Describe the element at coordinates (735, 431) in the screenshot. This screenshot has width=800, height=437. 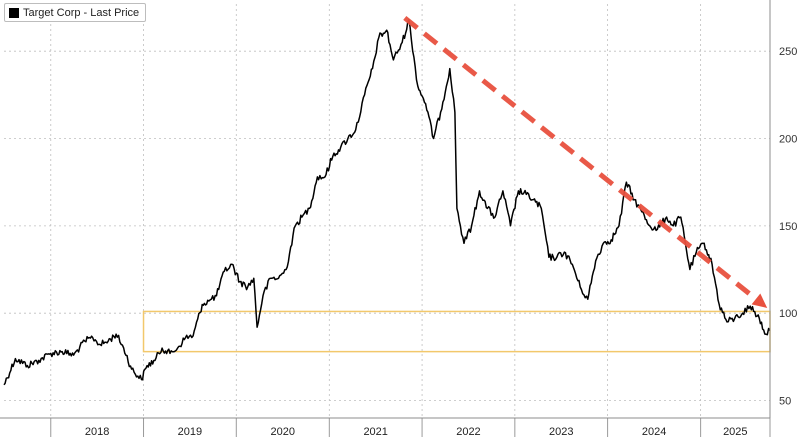
I see `x-tick-label: 2025` at that location.